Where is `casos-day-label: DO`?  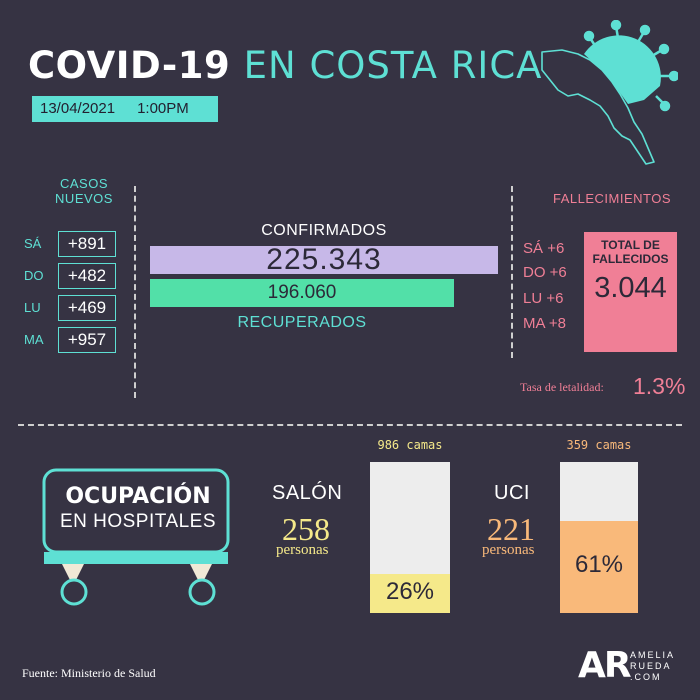
casos-day-label: DO is located at coordinates (34, 275).